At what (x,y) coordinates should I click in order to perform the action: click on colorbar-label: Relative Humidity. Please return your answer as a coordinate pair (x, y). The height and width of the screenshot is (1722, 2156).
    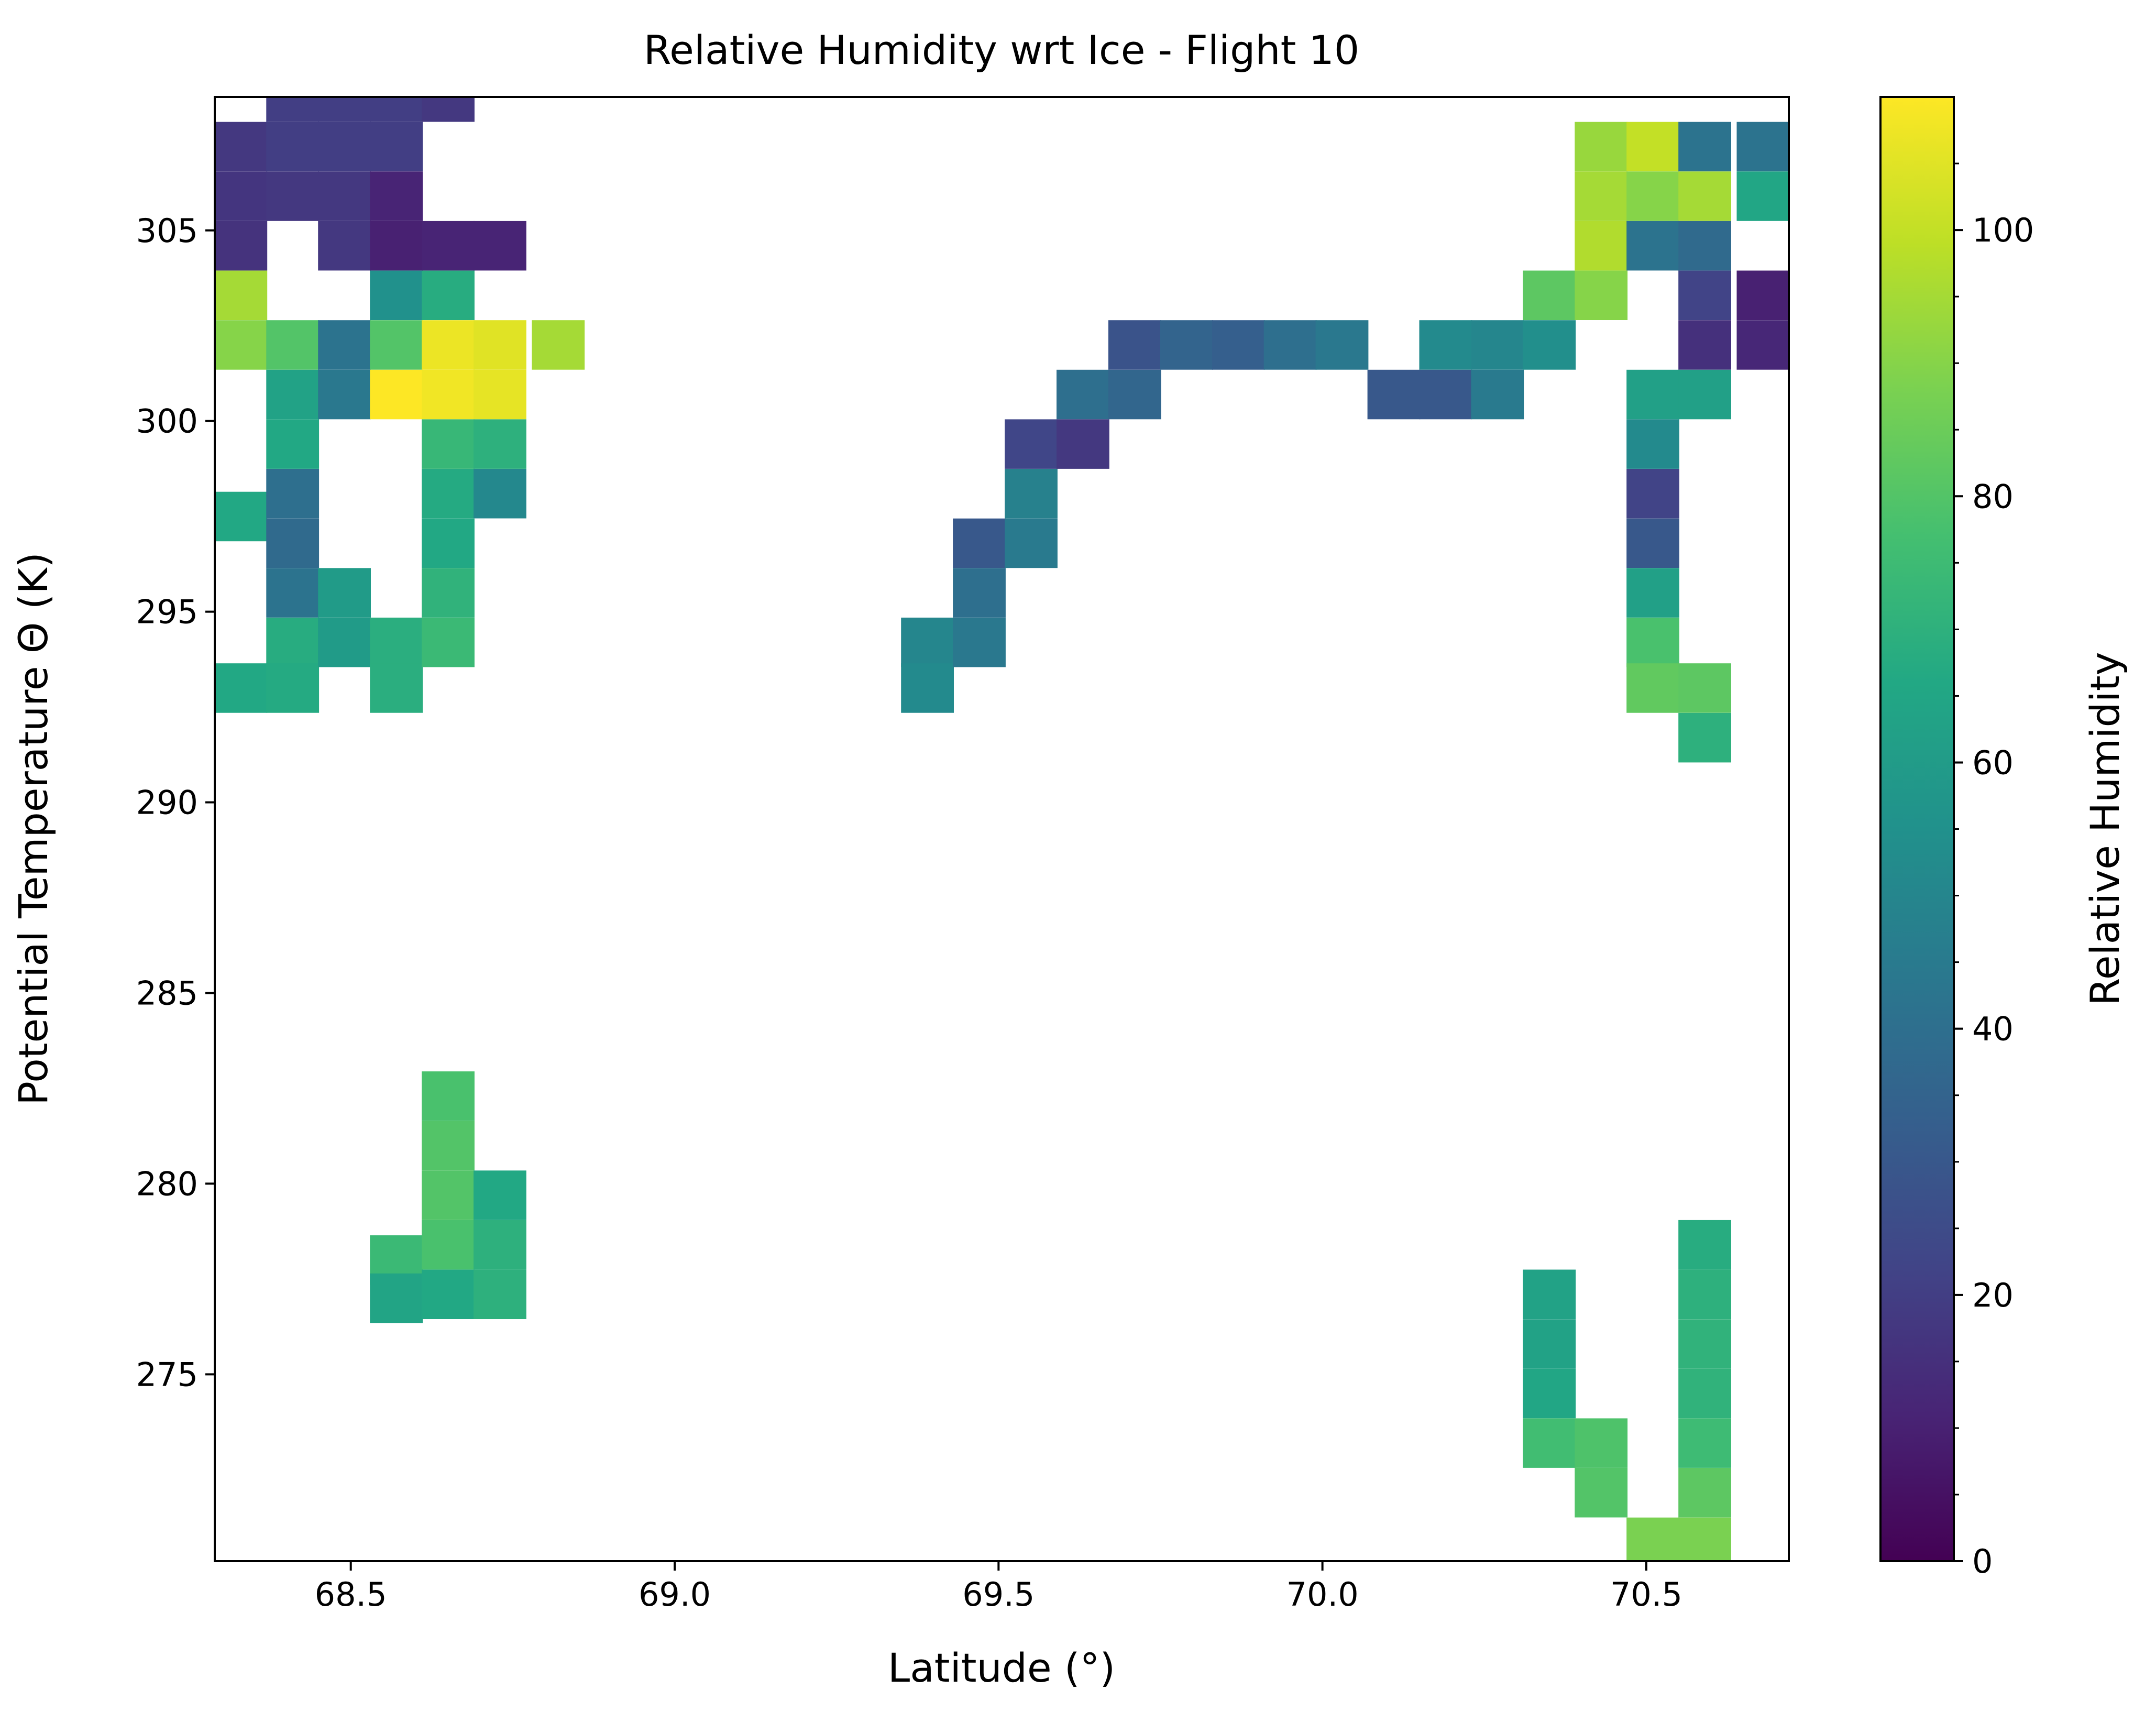
    Looking at the image, I should click on (2105, 828).